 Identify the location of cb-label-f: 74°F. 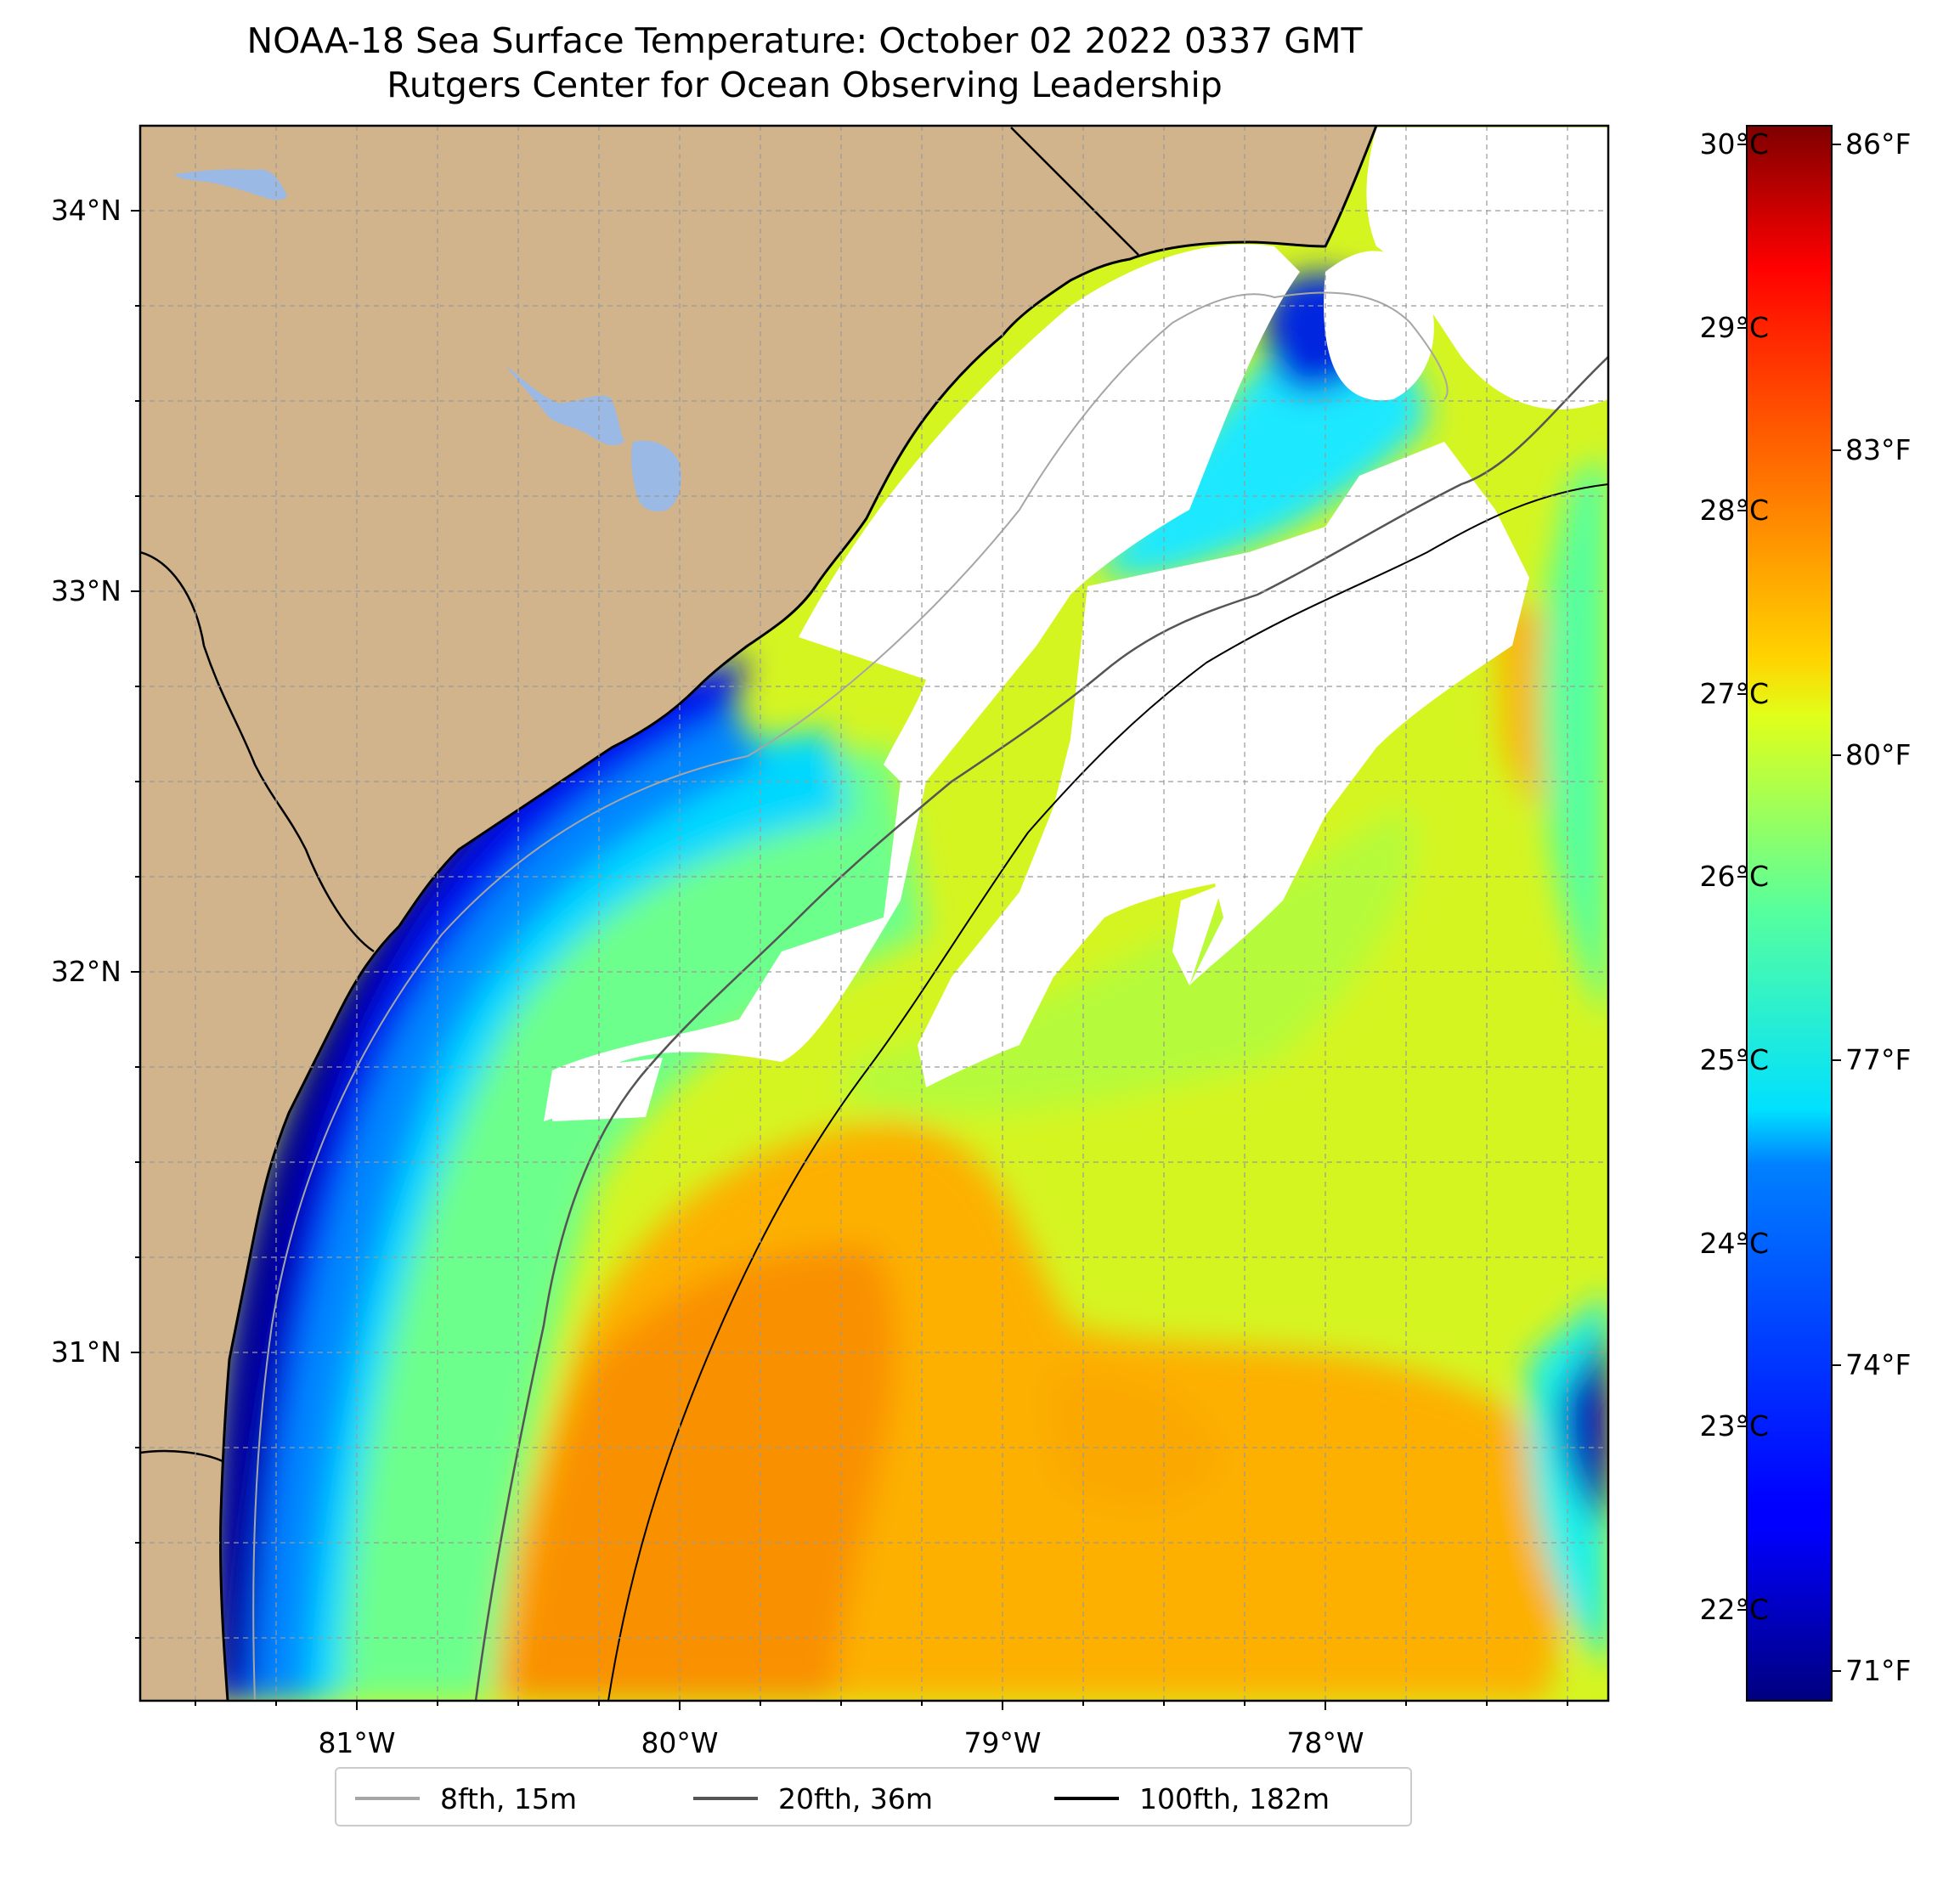
(1878, 1364).